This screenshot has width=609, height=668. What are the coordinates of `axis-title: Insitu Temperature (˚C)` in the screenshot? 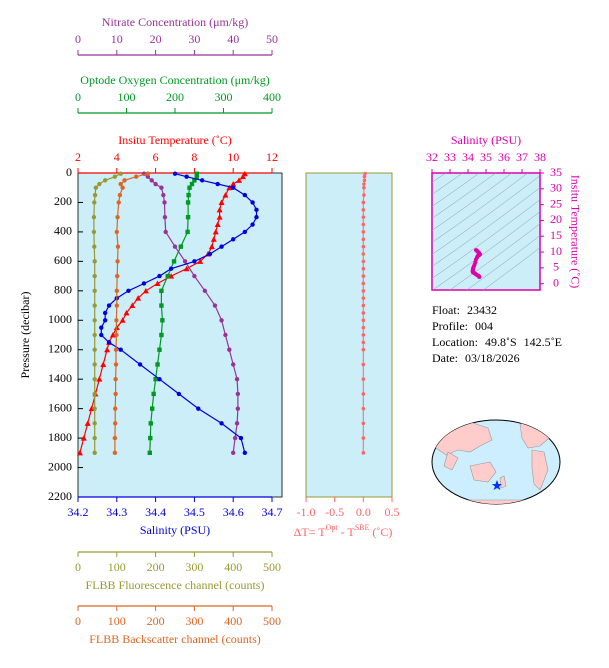 It's located at (575, 232).